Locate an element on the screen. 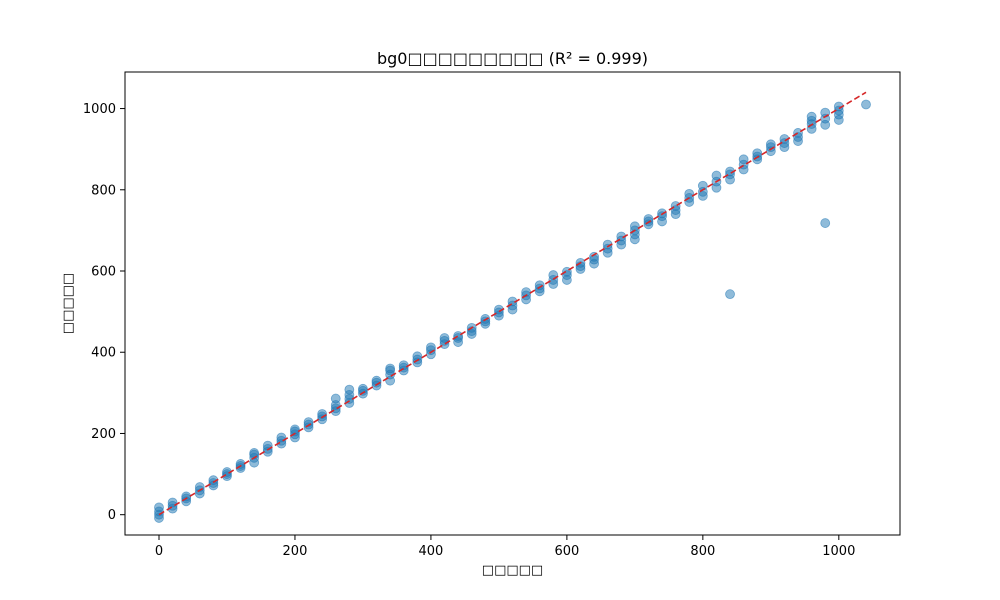 The height and width of the screenshot is (600, 1000). y-tick-label: 400 is located at coordinates (103, 353).